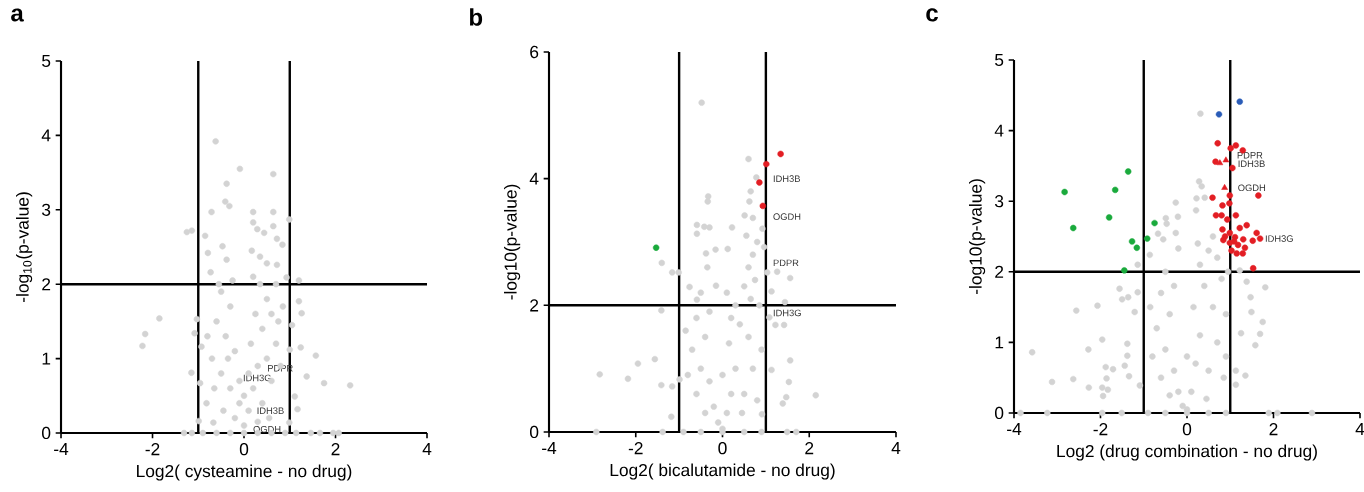 The image size is (1364, 492). What do you see at coordinates (17, 15) in the screenshot?
I see `chart-title: a` at bounding box center [17, 15].